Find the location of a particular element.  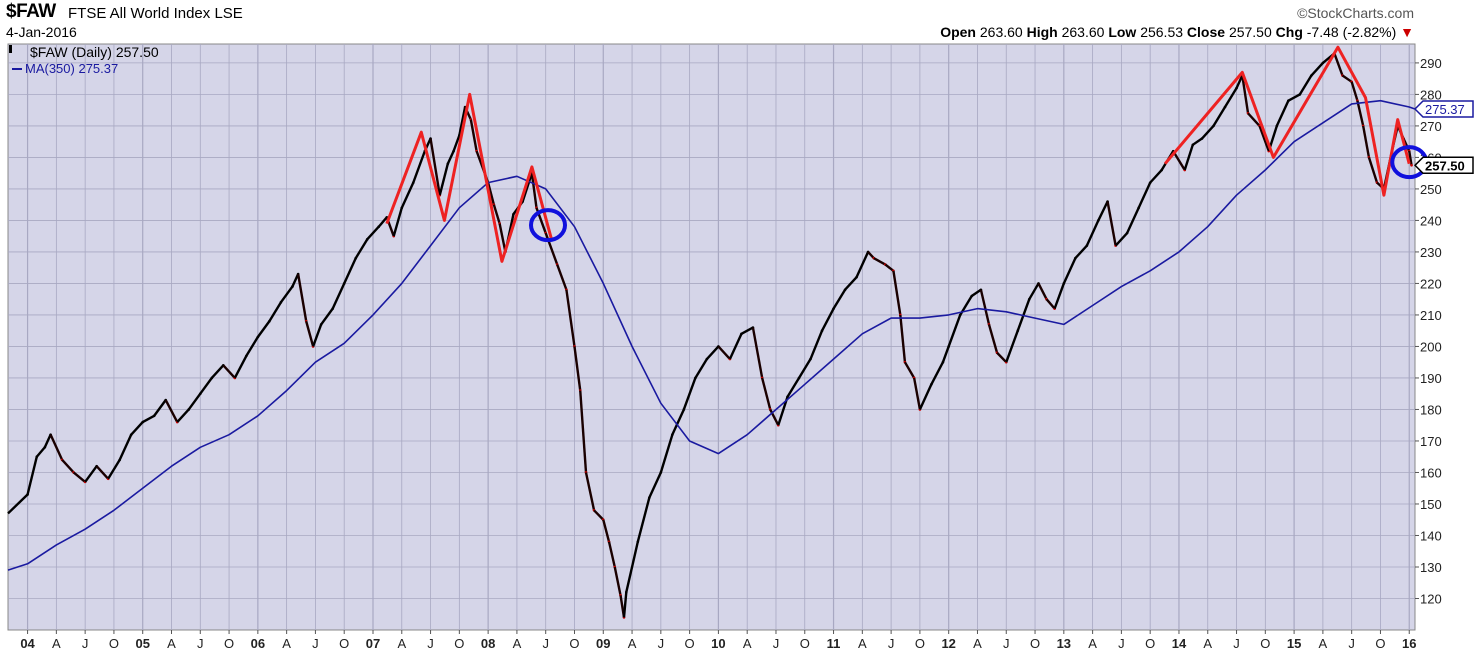

y-tick-label: 240 is located at coordinates (1431, 220).